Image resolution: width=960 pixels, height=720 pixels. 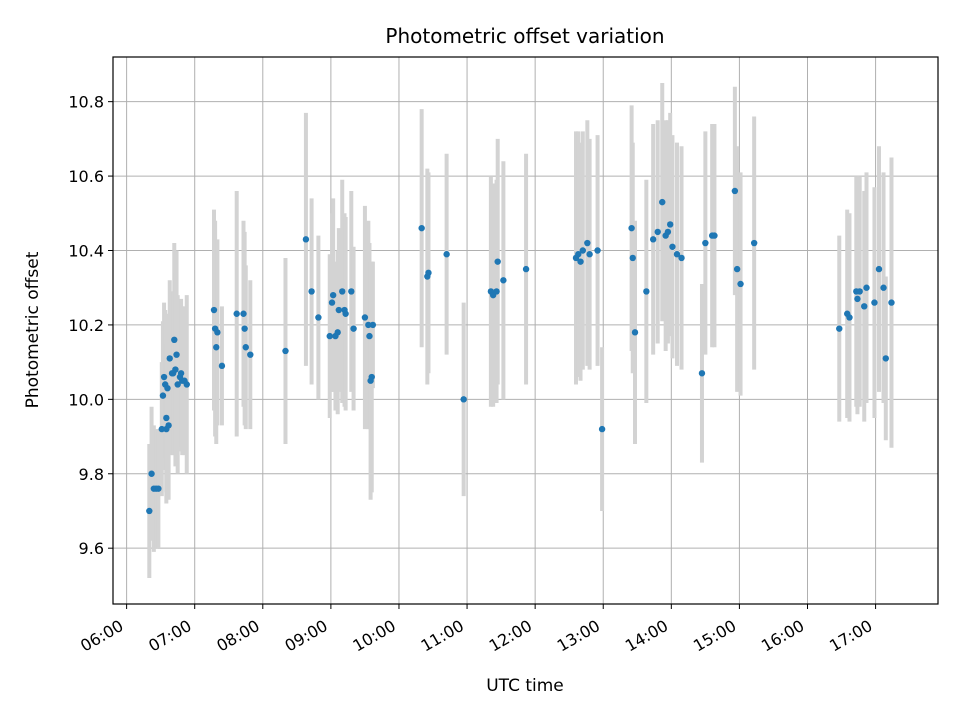 I want to click on x-axis-label: UTC time, so click(x=525, y=686).